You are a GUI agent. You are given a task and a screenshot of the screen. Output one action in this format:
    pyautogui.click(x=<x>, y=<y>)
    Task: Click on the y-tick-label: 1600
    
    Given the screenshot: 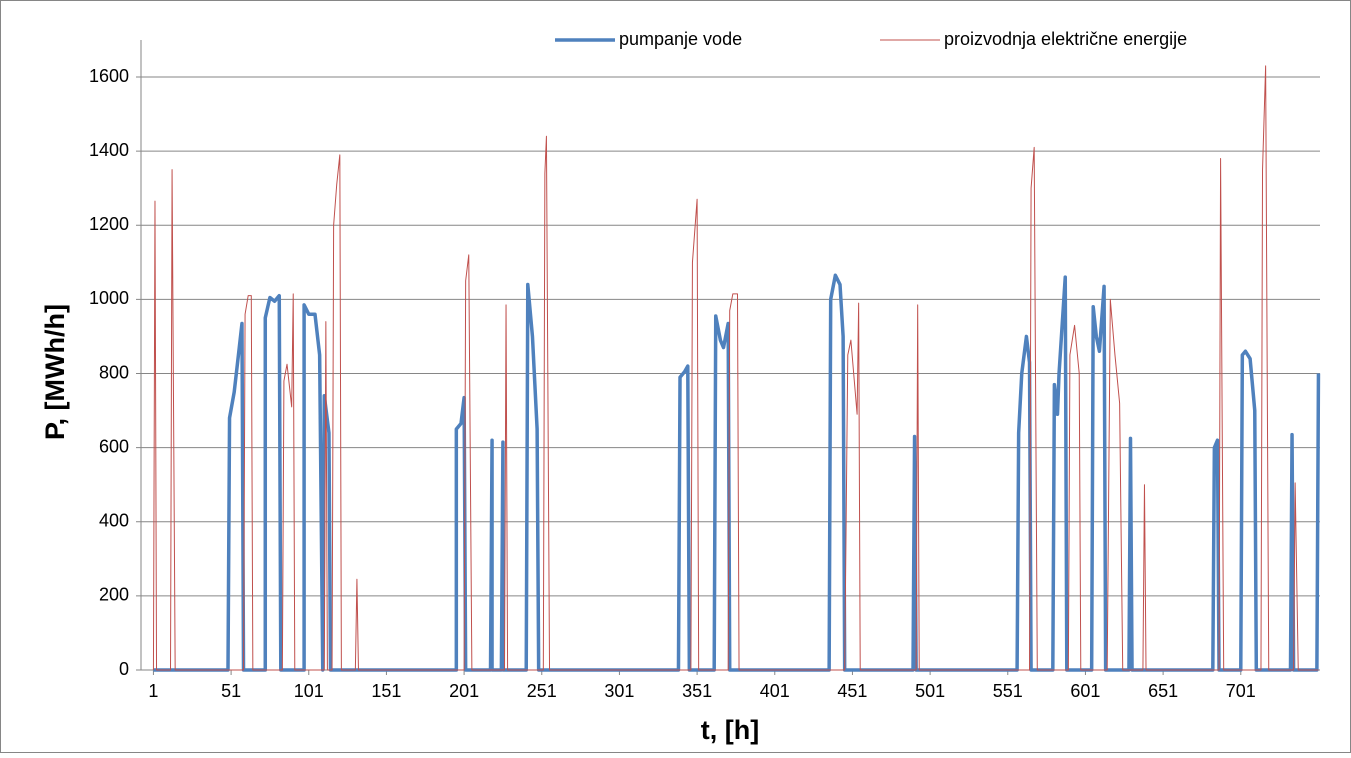 What is the action you would take?
    pyautogui.click(x=109, y=76)
    